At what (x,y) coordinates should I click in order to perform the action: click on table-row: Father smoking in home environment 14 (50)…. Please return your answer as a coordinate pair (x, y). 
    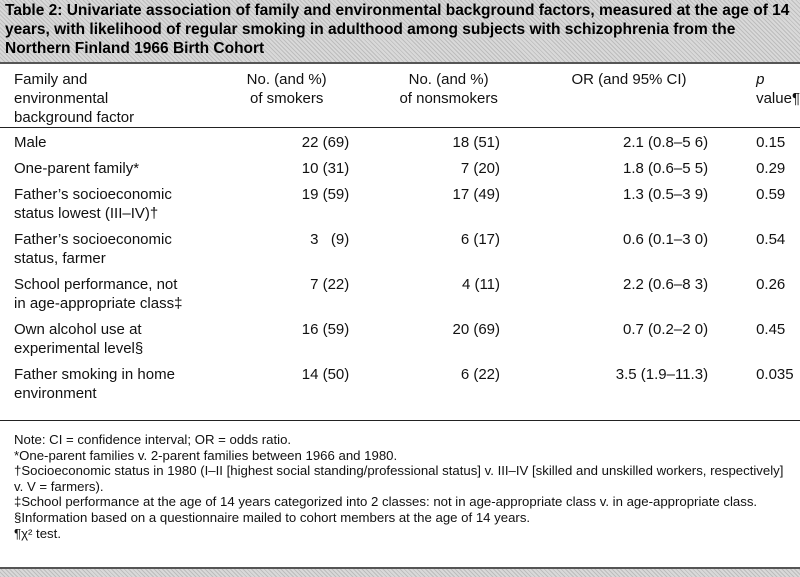
    Looking at the image, I should click on (400, 382).